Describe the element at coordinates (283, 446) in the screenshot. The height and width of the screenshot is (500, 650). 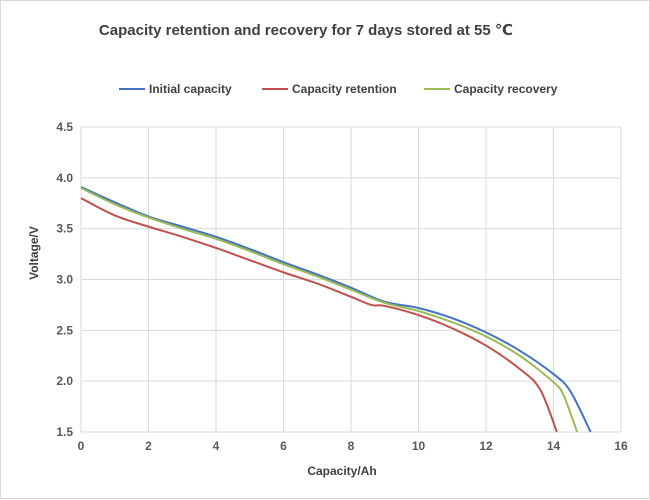
I see `x-tick-label: 6` at that location.